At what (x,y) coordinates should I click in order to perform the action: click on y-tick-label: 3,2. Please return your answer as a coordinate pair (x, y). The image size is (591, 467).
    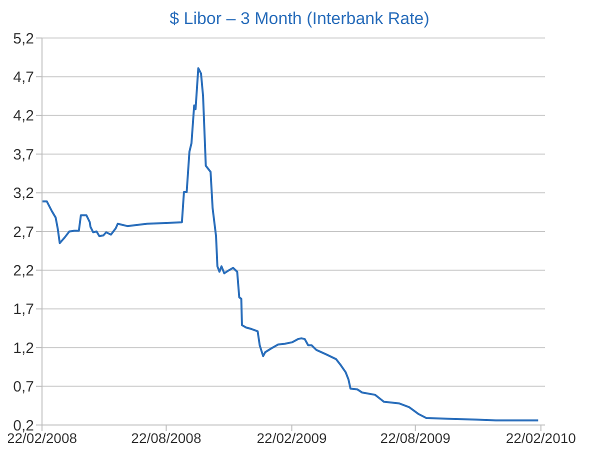
    Looking at the image, I should click on (23, 193).